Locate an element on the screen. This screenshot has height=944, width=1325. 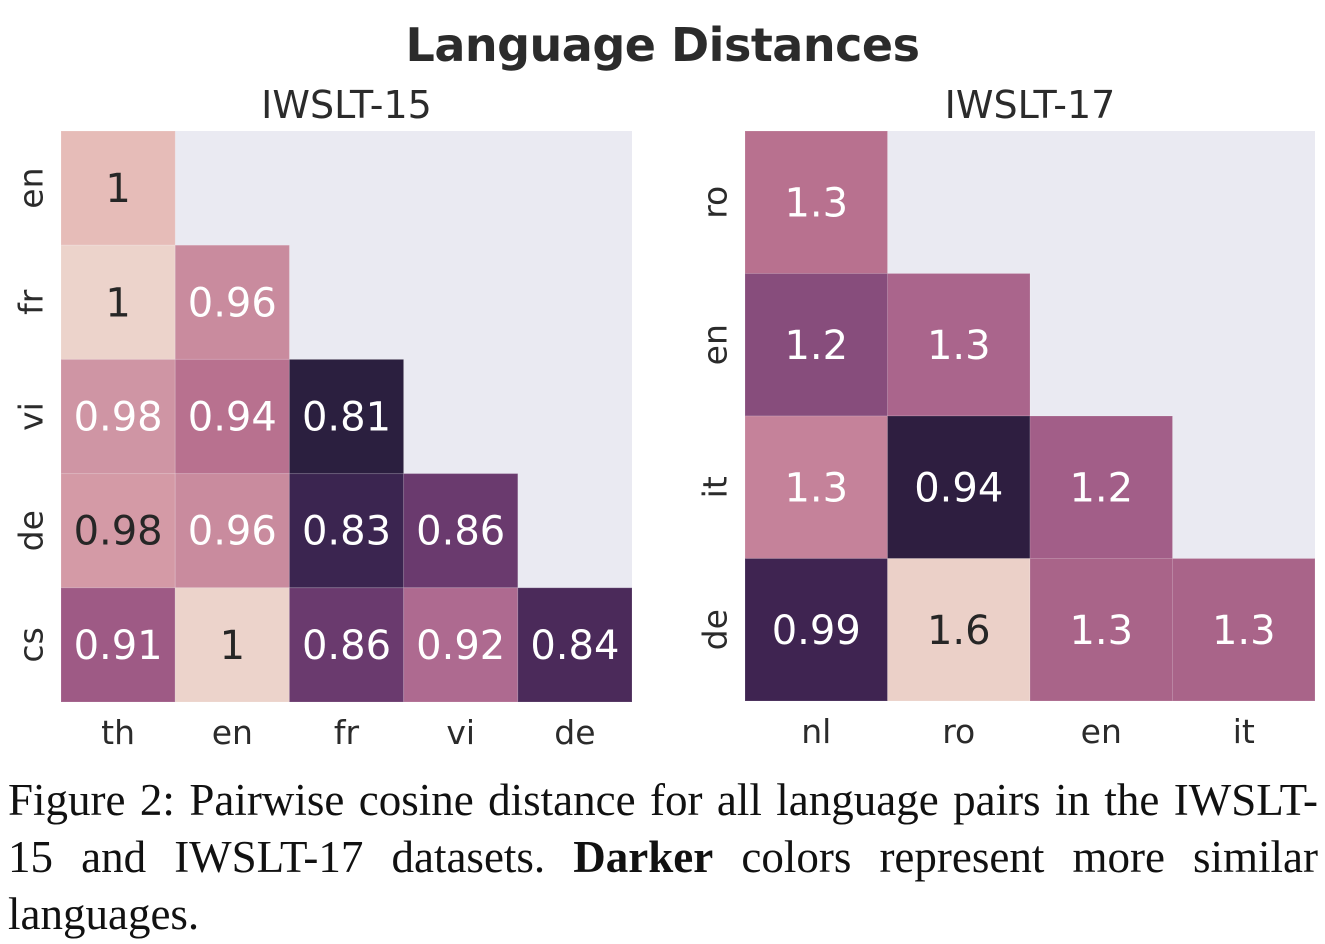
cell-value-label: 0.91 is located at coordinates (118, 646).